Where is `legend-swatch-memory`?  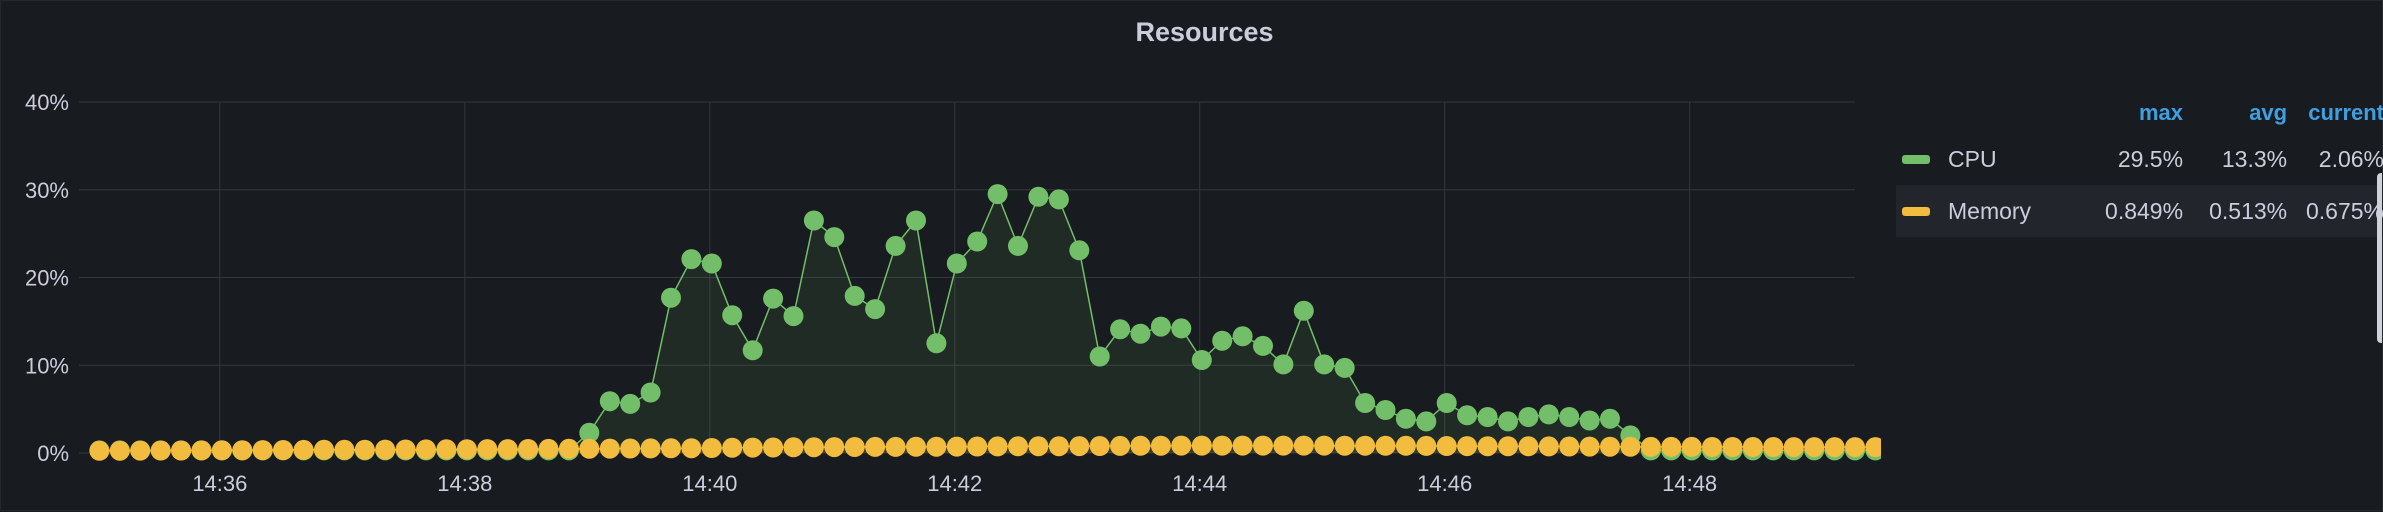 legend-swatch-memory is located at coordinates (1916, 211).